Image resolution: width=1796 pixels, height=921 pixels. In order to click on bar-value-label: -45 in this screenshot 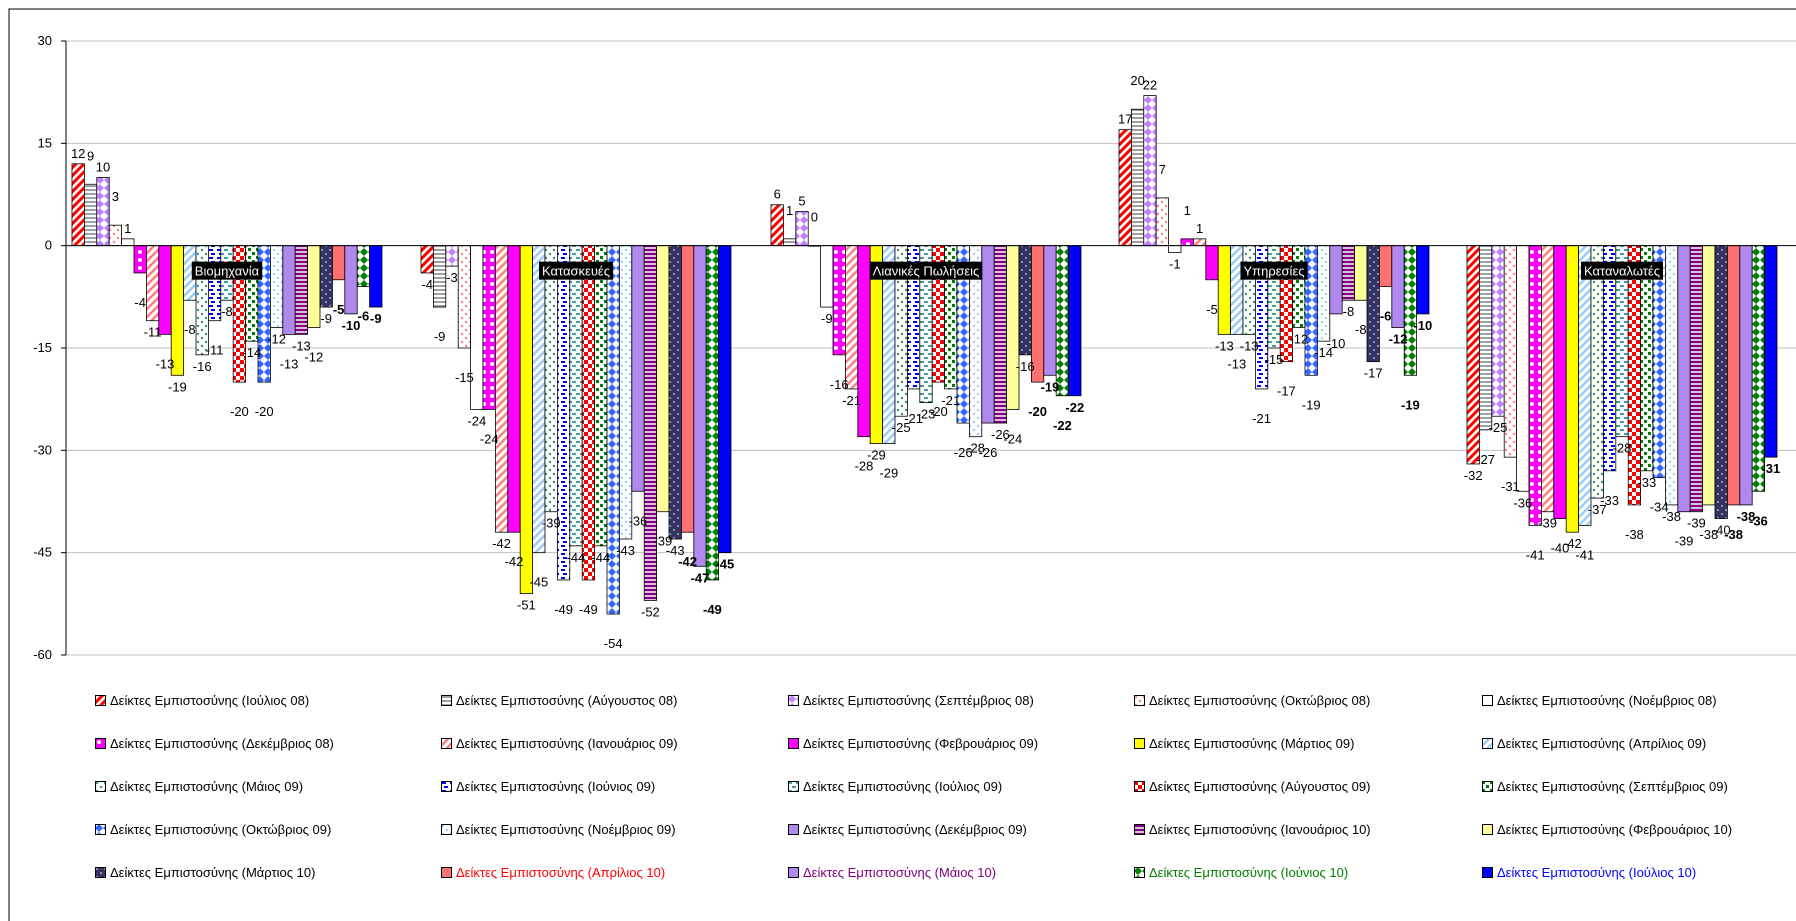, I will do `click(538, 582)`.